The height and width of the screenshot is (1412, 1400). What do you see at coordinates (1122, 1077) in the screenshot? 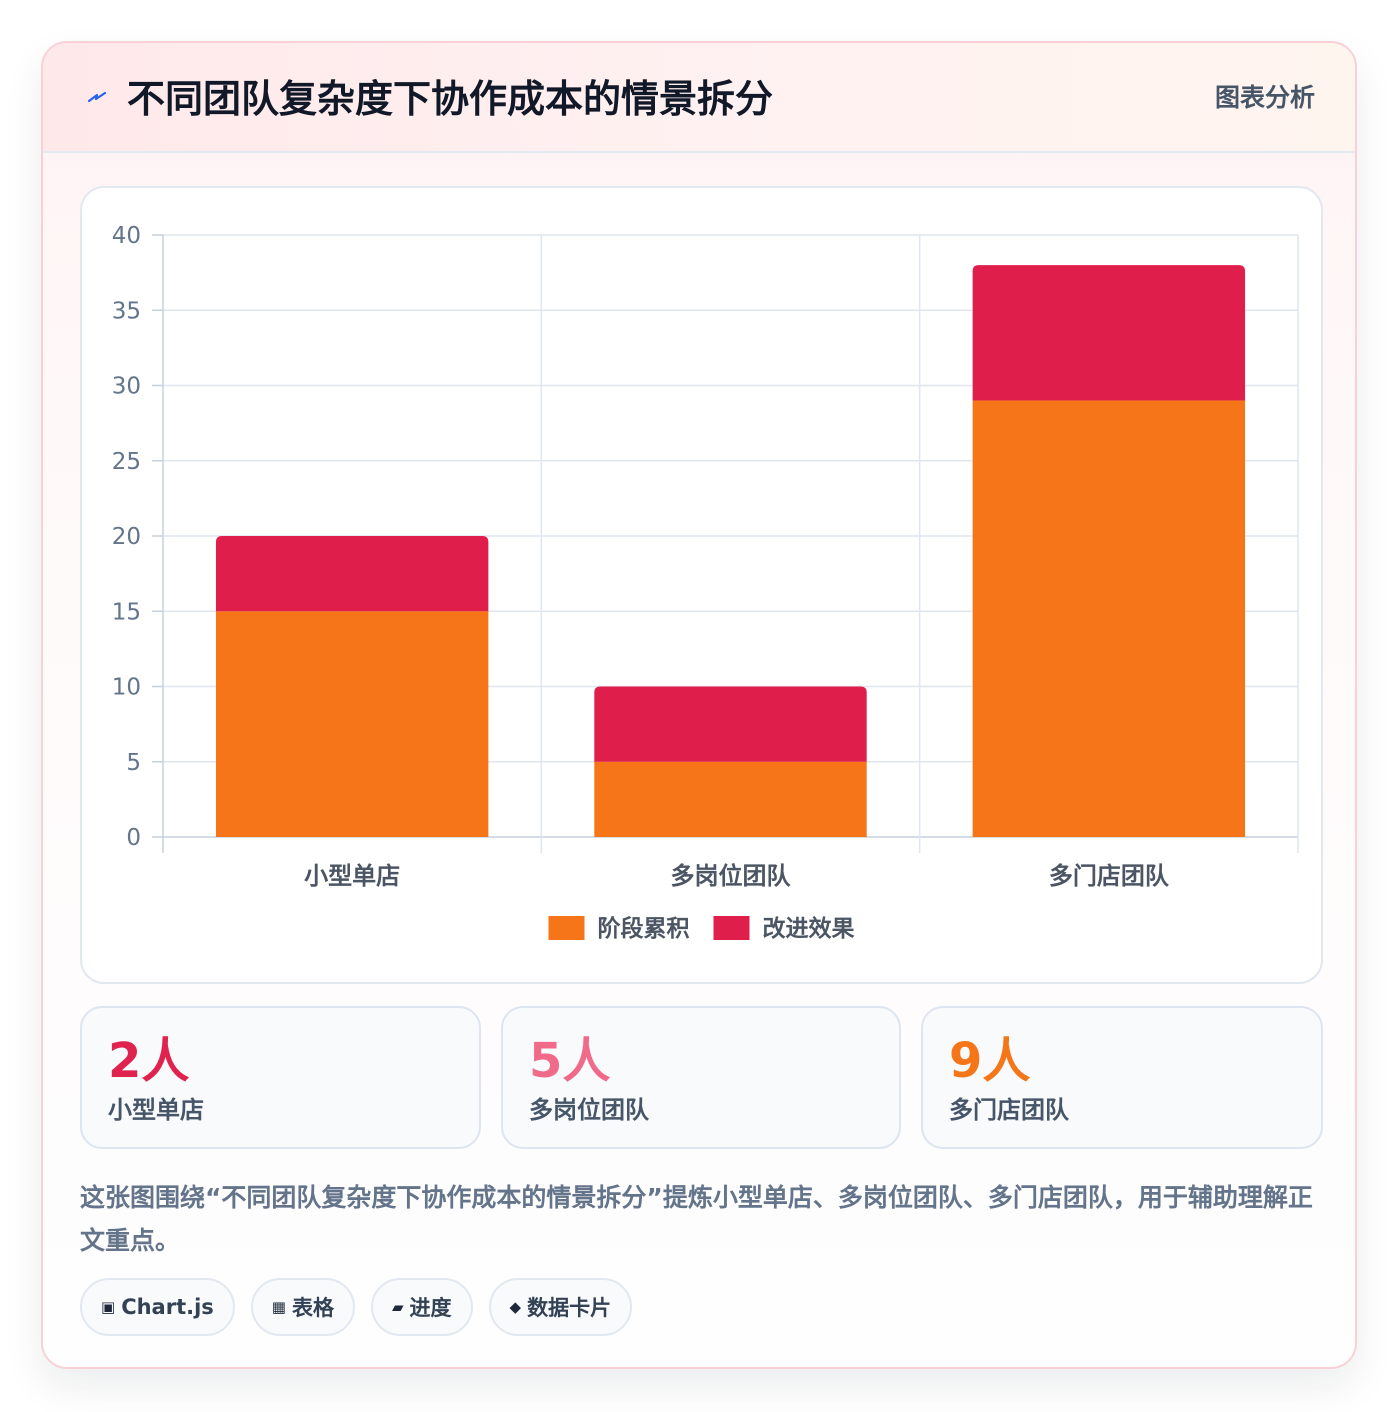
I see `stat-card-multi-store-team: 9人 多门店团队` at bounding box center [1122, 1077].